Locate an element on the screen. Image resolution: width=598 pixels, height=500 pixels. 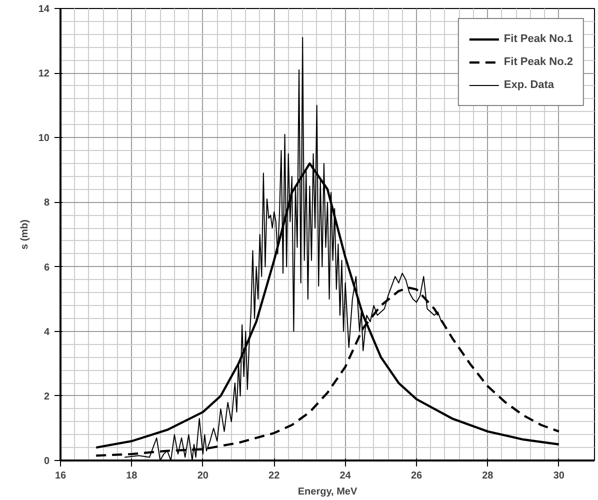
legend-label: Fit Peak No.2 is located at coordinates (538, 62).